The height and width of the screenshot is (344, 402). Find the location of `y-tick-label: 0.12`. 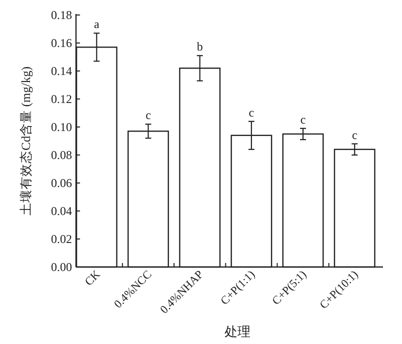

y-tick-label: 0.12 is located at coordinates (61, 99).